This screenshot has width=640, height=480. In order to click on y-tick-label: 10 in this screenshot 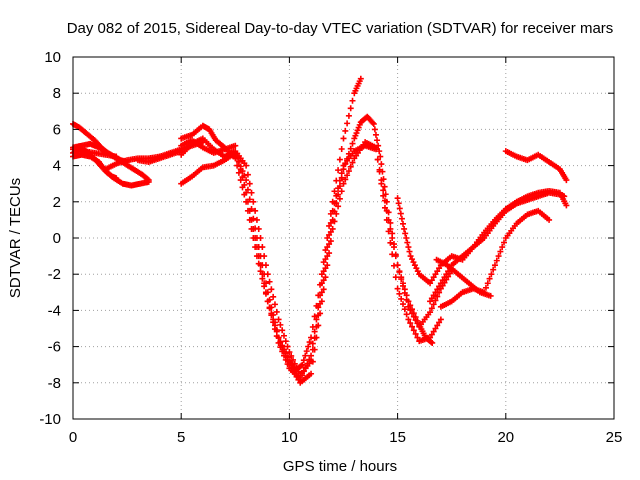, I will do `click(52, 57)`.